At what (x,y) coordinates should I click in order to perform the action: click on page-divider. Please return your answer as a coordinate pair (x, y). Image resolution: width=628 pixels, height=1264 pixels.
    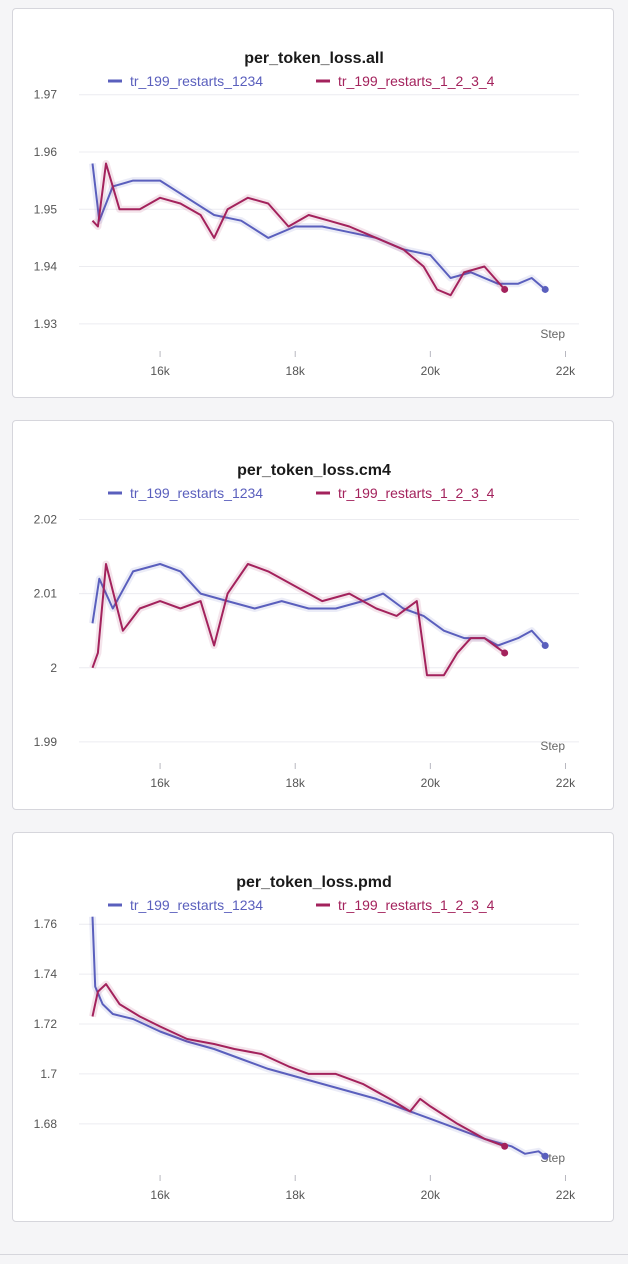
    Looking at the image, I should click on (314, 1254).